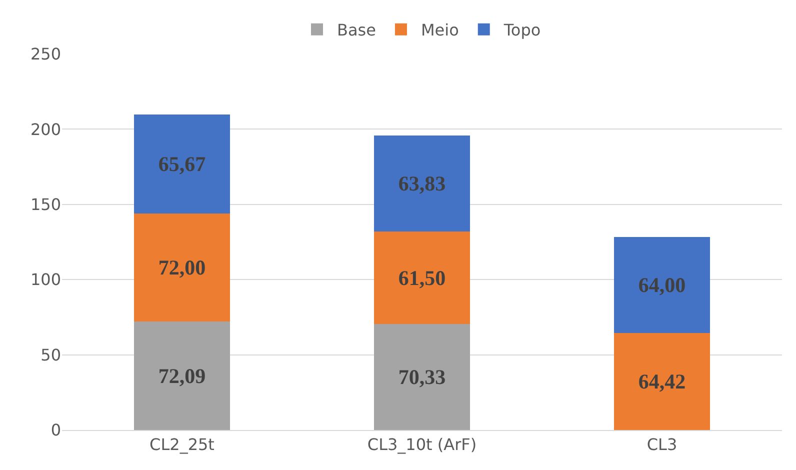 The width and height of the screenshot is (796, 470). Describe the element at coordinates (662, 444) in the screenshot. I see `x-tick-label: CL3` at that location.